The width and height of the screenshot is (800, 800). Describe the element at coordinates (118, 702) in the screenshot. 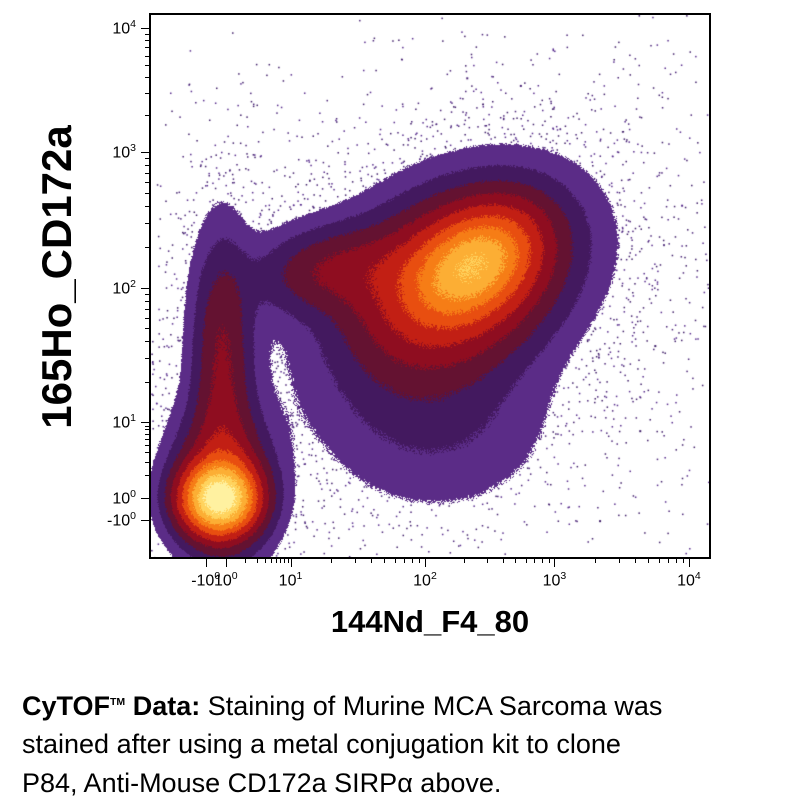

I see `trademark-symbol: TM` at that location.